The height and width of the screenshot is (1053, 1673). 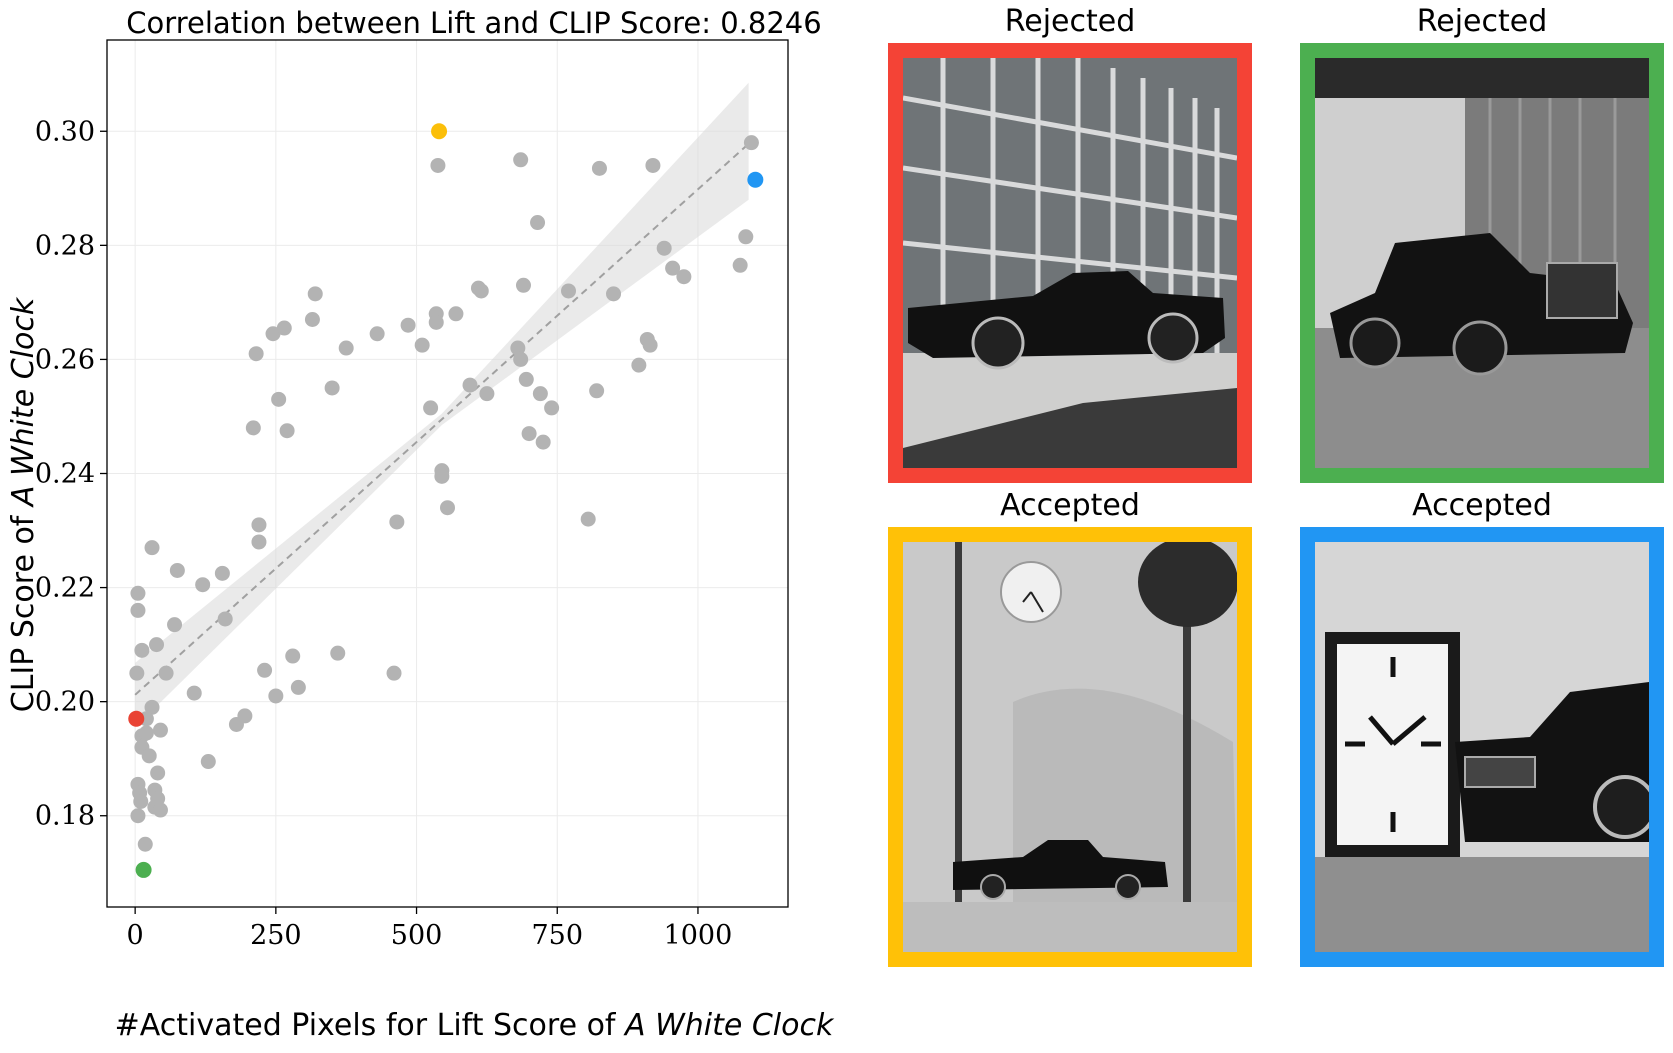 I want to click on image-frame-yellow, so click(x=1070, y=747).